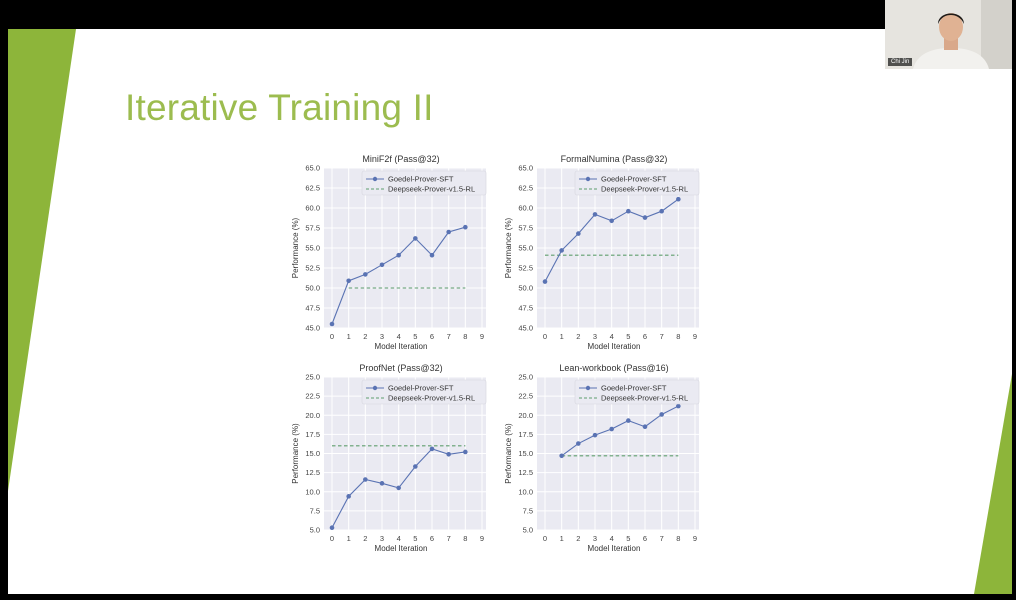  What do you see at coordinates (312, 188) in the screenshot?
I see `y-tick-label: 62.5` at bounding box center [312, 188].